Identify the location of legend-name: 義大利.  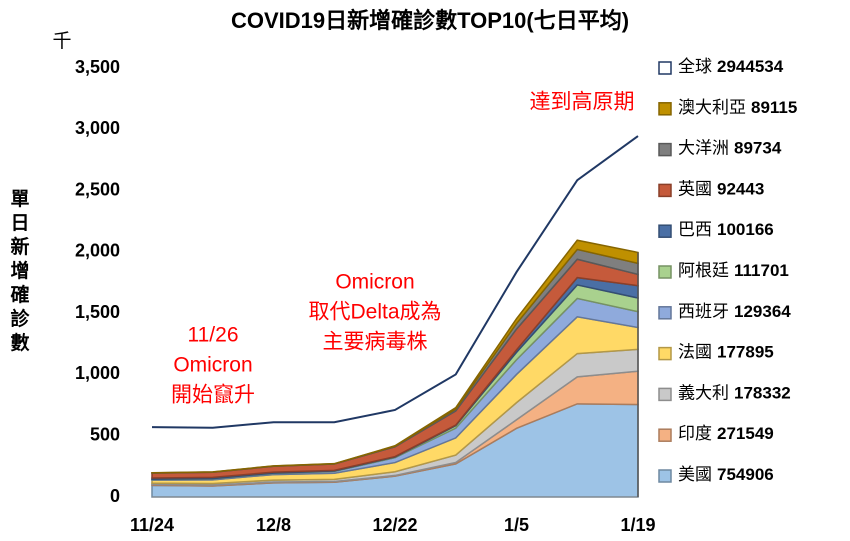
(703, 393).